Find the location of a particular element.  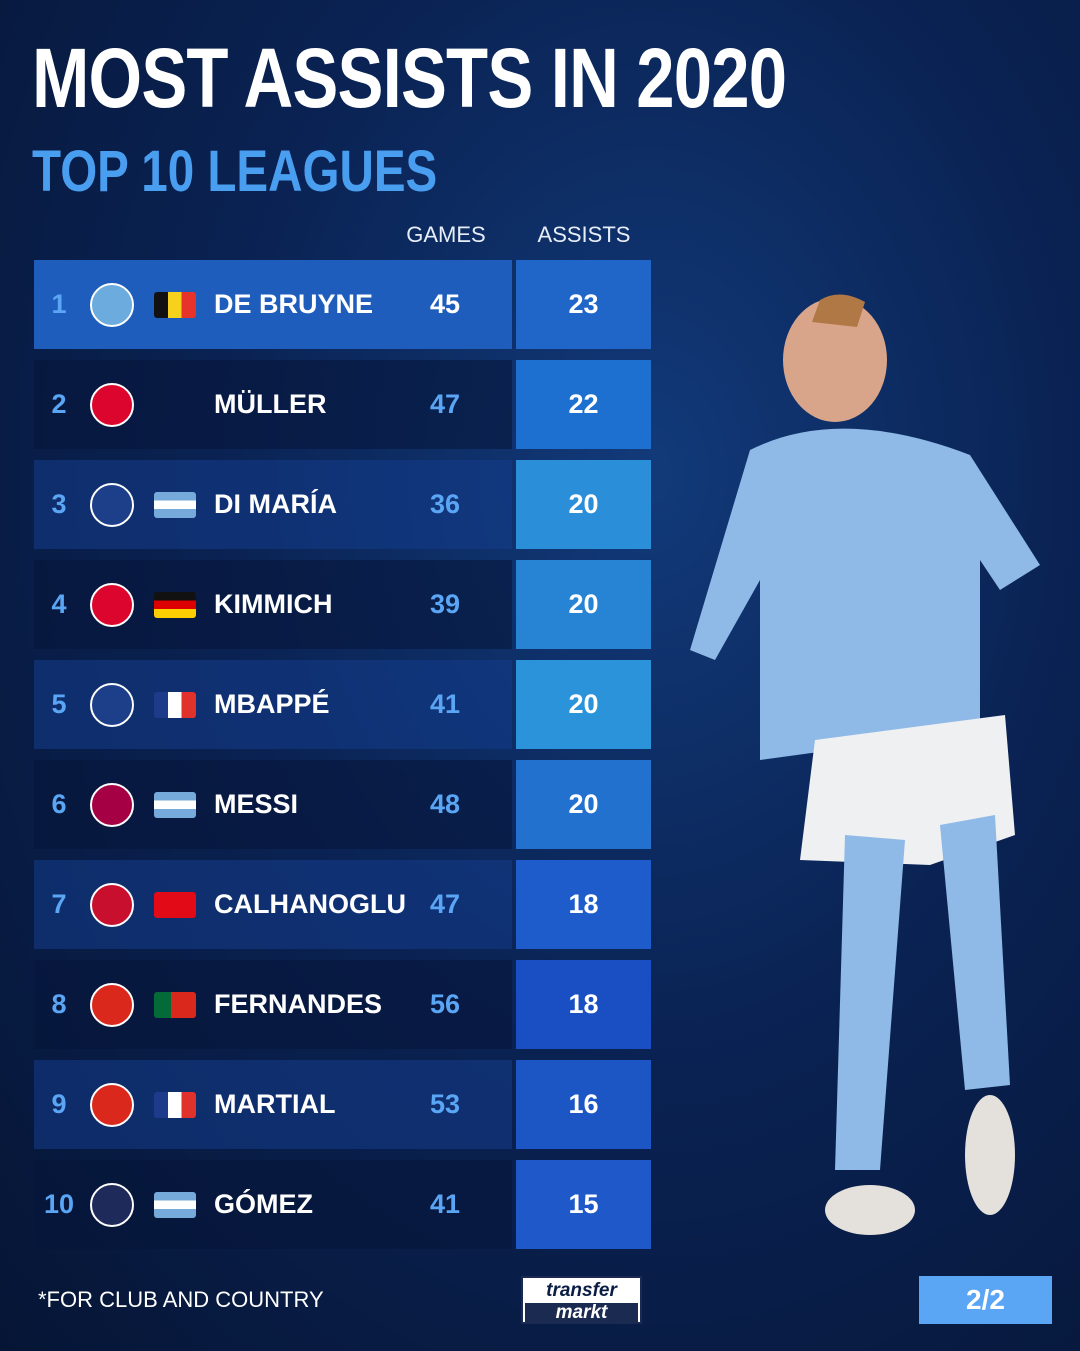

assists-header: ASSISTS is located at coordinates (584, 234).